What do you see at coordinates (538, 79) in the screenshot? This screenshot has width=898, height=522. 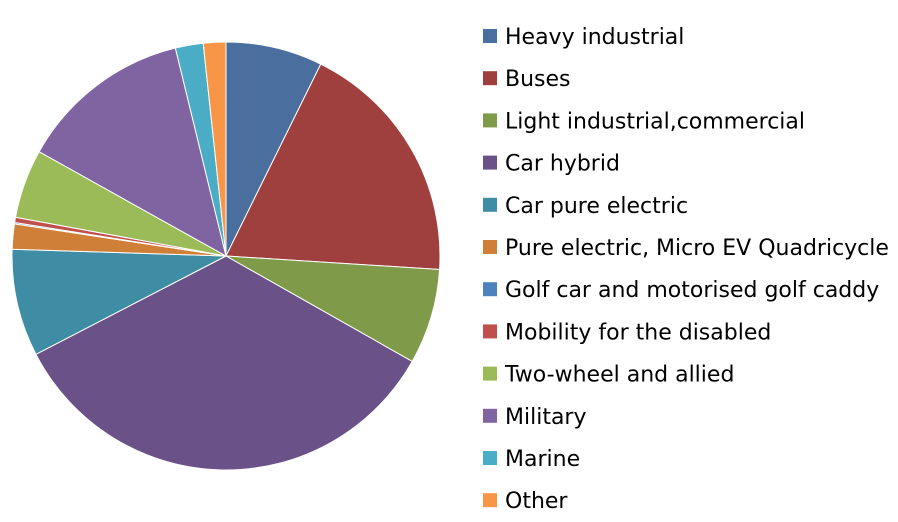 I see `legend-label: Buses` at bounding box center [538, 79].